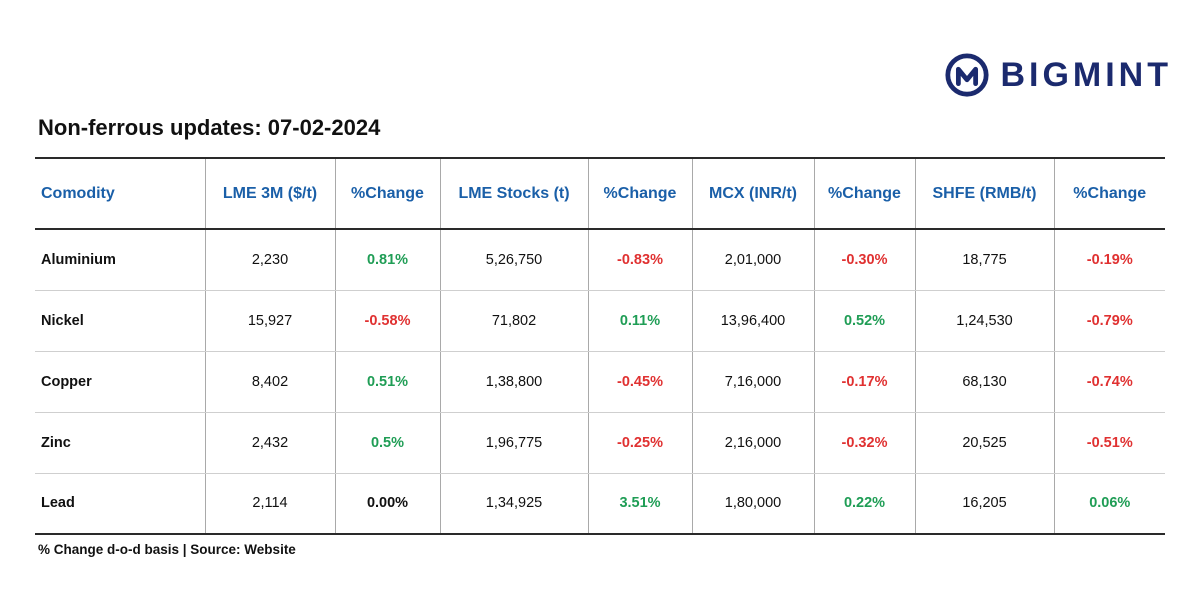  What do you see at coordinates (513, 504) in the screenshot?
I see `lme-stocks-value: 1,34,925` at bounding box center [513, 504].